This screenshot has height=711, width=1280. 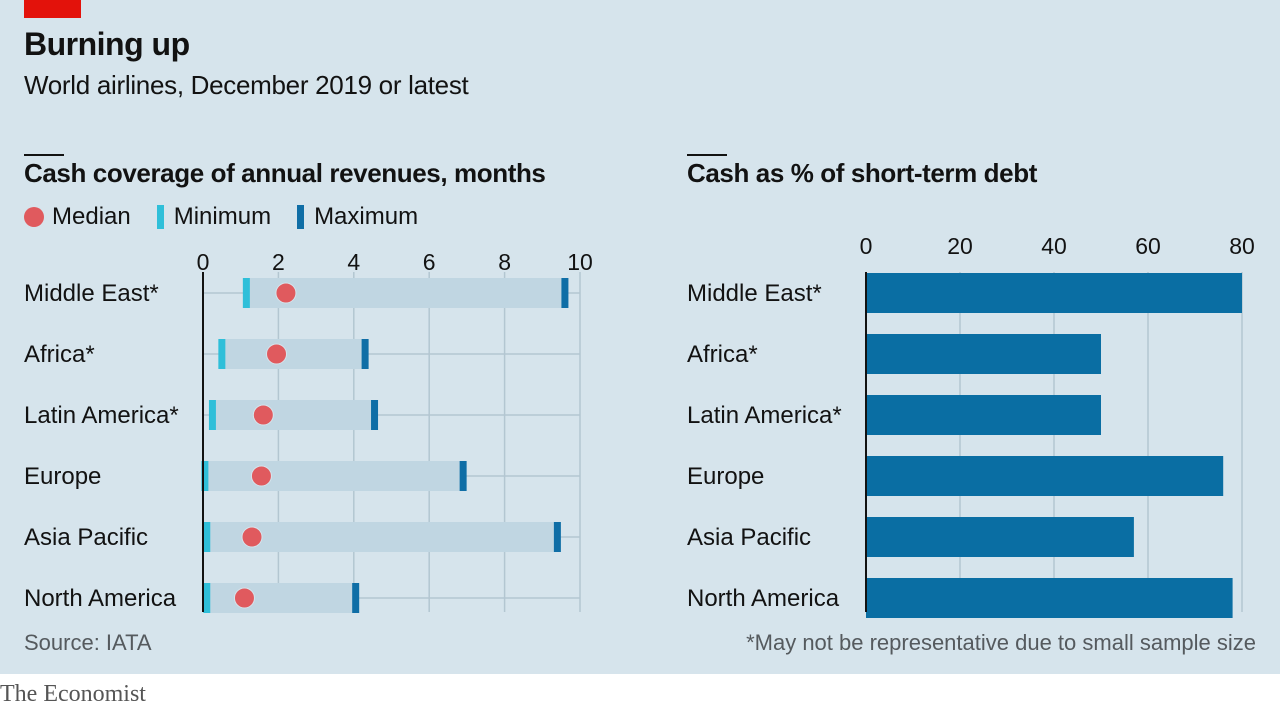 I want to click on right-category-label: Middle East*, so click(x=754, y=293).